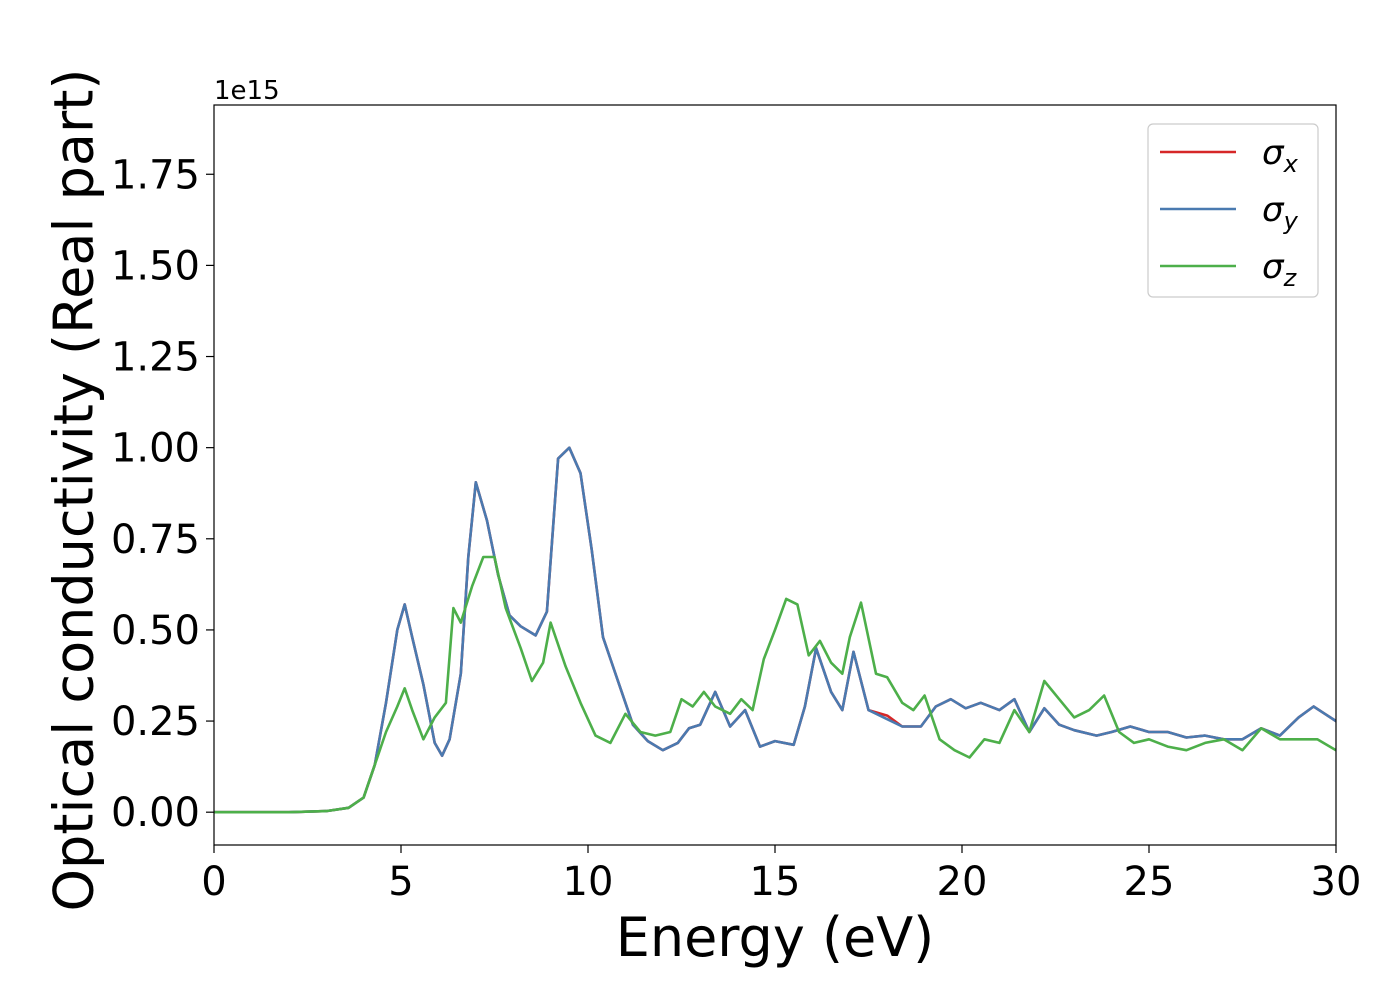  Describe the element at coordinates (155, 358) in the screenshot. I see `y-tick-label: 1.25` at that location.